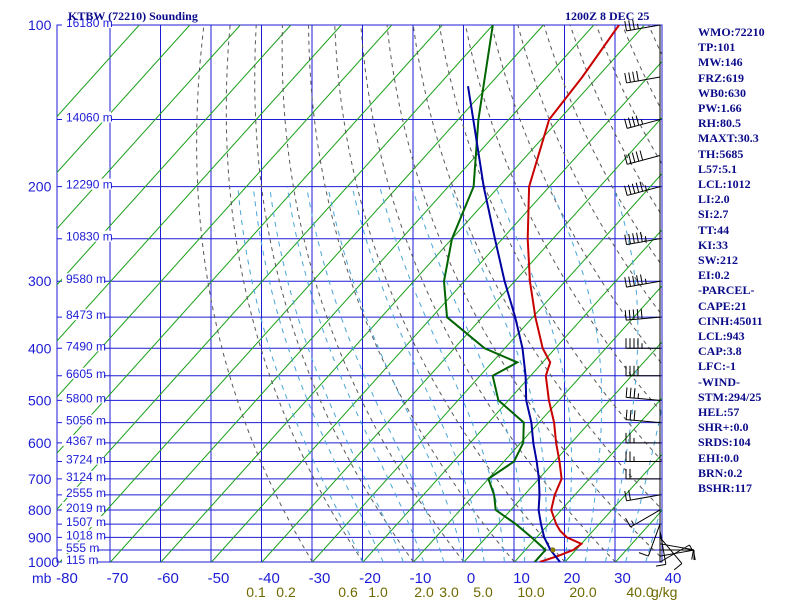  I want to click on mixing-ratio-tick: 40.0, so click(639, 592).